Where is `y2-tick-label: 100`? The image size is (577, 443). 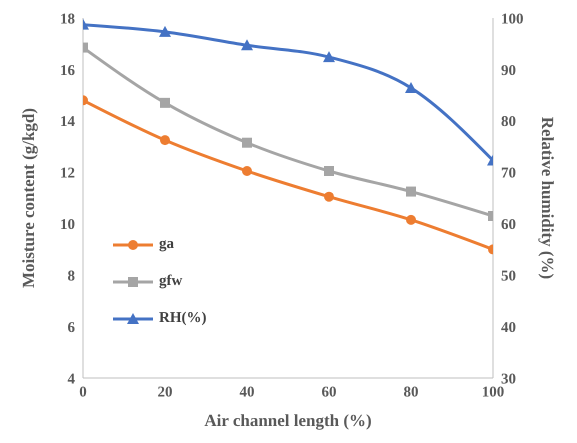 y2-tick-label: 100 is located at coordinates (512, 19).